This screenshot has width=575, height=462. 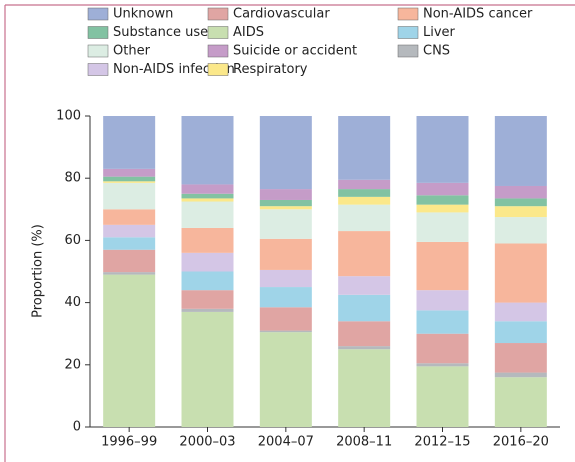 What do you see at coordinates (38, 271) in the screenshot?
I see `y-axis-label: Proportion (%)` at bounding box center [38, 271].